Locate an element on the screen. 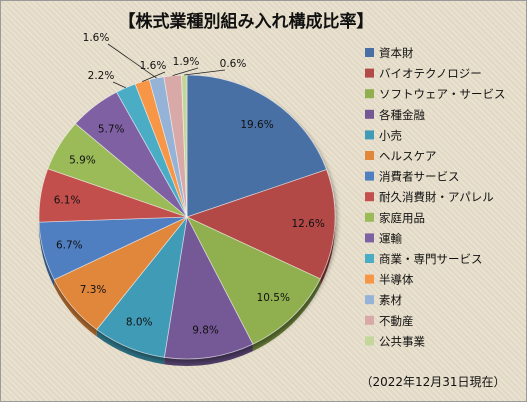  chart-title: 【株式業種別組み入れ構成比率】 is located at coordinates (246, 21).